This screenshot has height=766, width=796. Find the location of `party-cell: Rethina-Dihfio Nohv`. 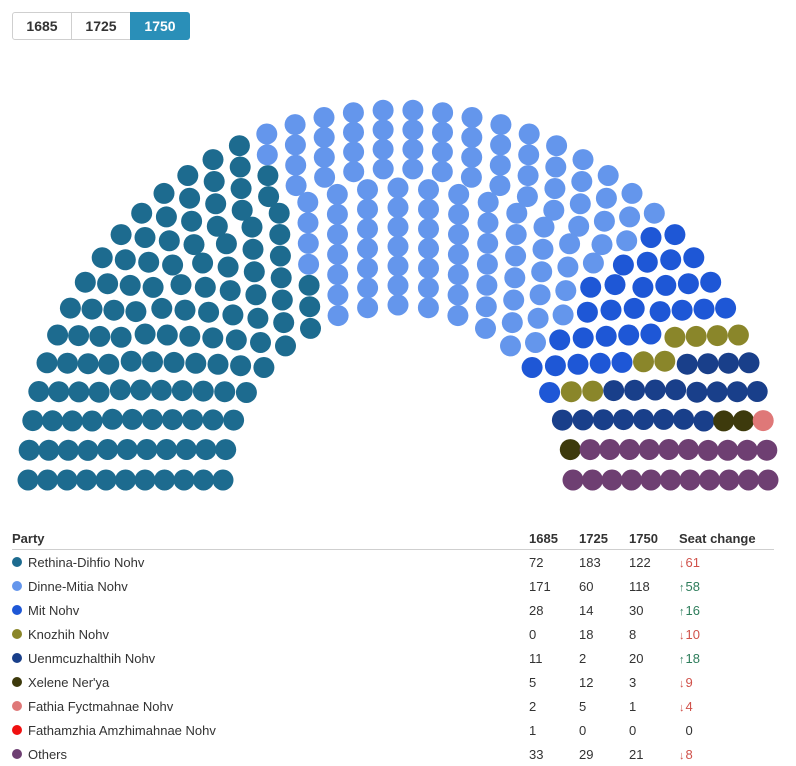

party-cell: Rethina-Dihfio Nohv is located at coordinates (270, 562).